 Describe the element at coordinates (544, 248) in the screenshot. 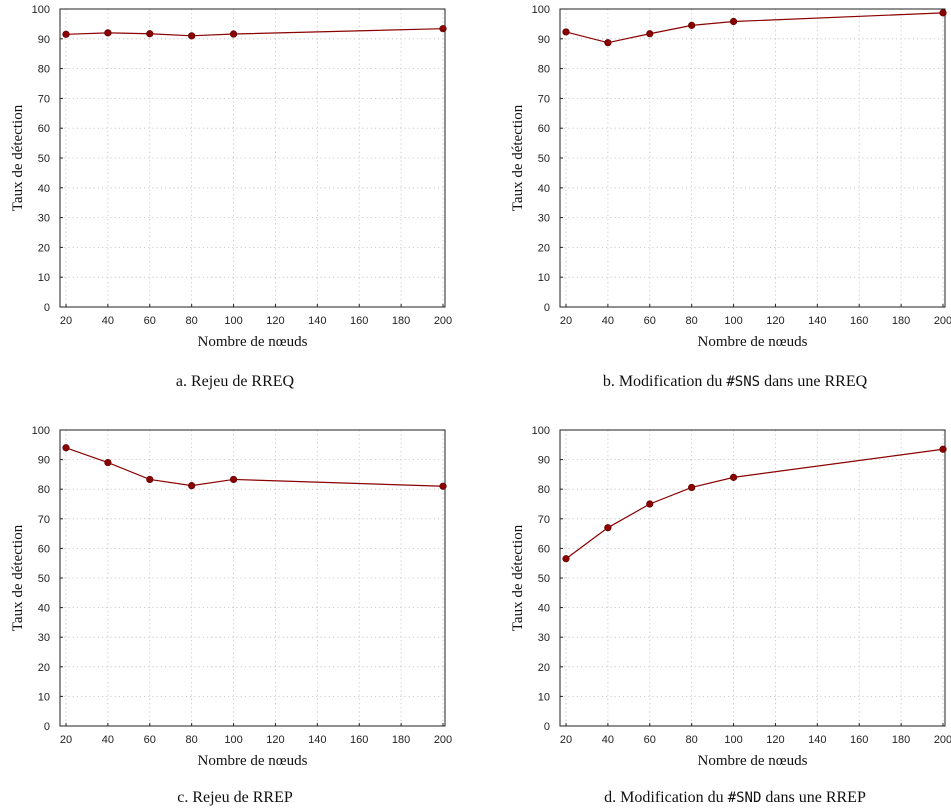

I see `chart-b-y-tick-label-20: 20` at that location.